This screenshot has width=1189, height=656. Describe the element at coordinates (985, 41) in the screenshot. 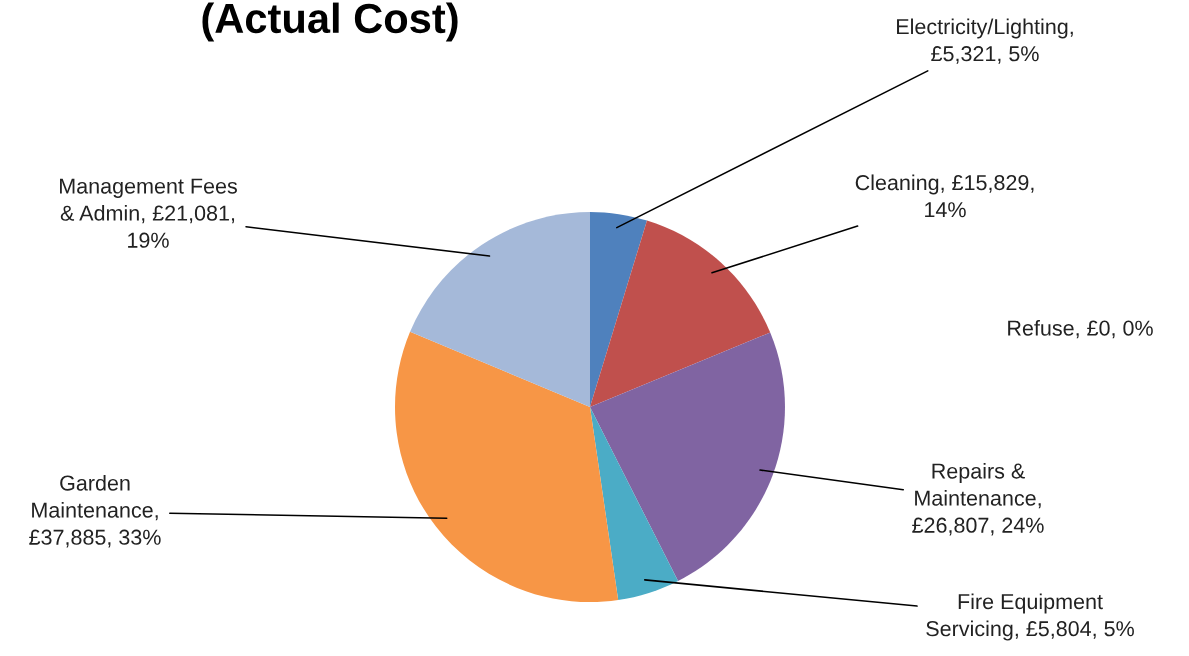

I see `slice-label: Electricity/Lighting, £5,321, 5%` at that location.